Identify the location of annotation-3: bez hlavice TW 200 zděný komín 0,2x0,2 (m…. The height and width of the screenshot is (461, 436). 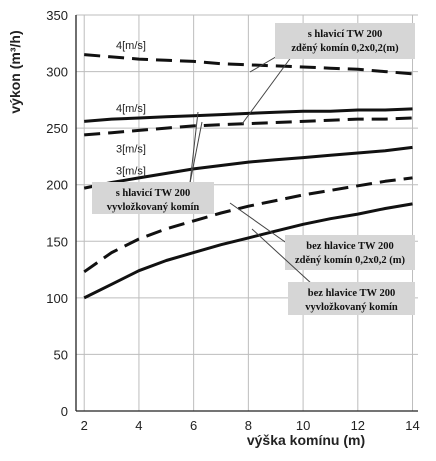
(322, 236).